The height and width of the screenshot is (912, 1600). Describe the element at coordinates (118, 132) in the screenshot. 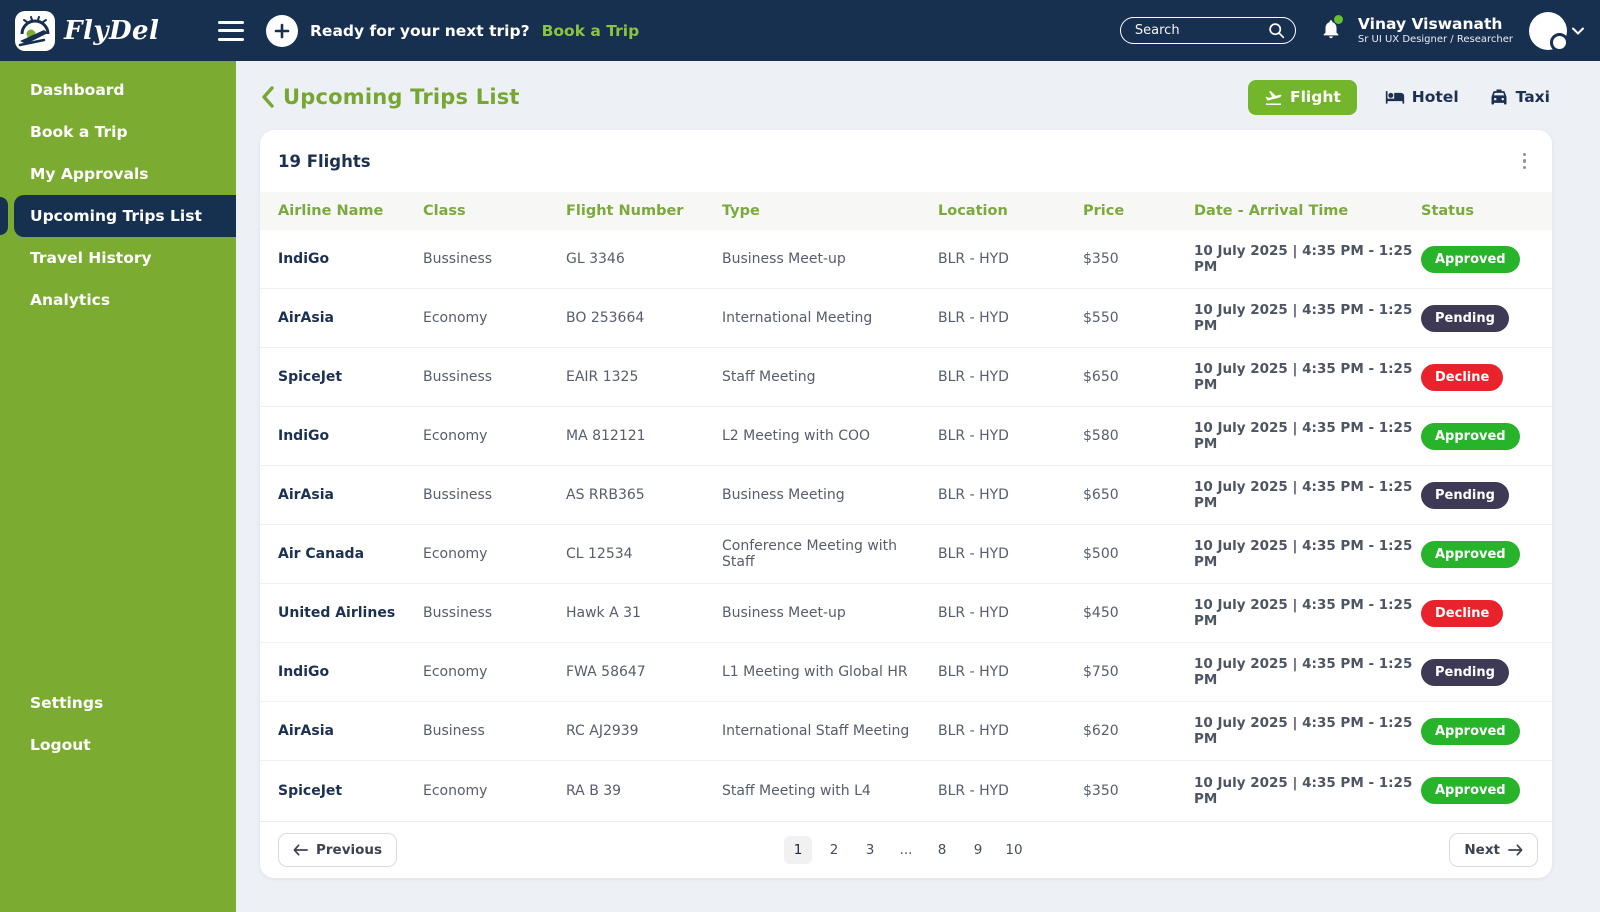

I see `sidebar-item-book-a-trip: Book a Trip` at that location.